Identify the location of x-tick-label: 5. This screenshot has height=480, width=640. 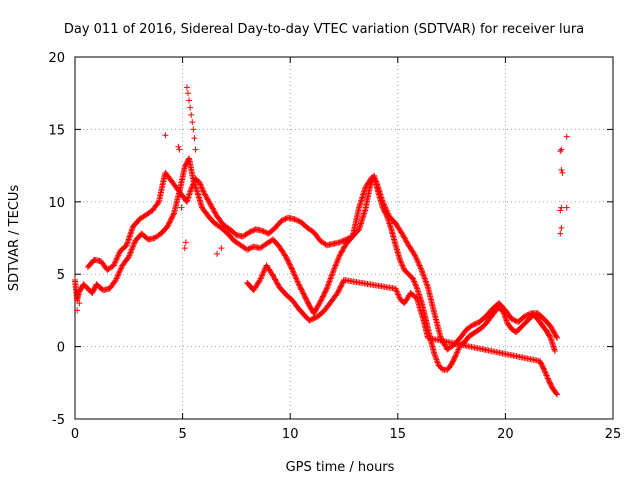
(182, 434).